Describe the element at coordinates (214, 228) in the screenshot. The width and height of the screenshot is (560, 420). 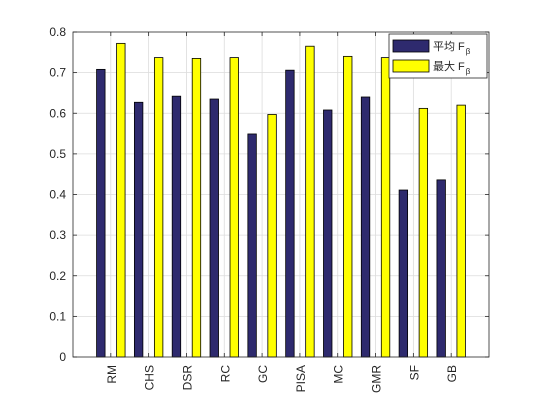
I see `bar-avg-rc` at that location.